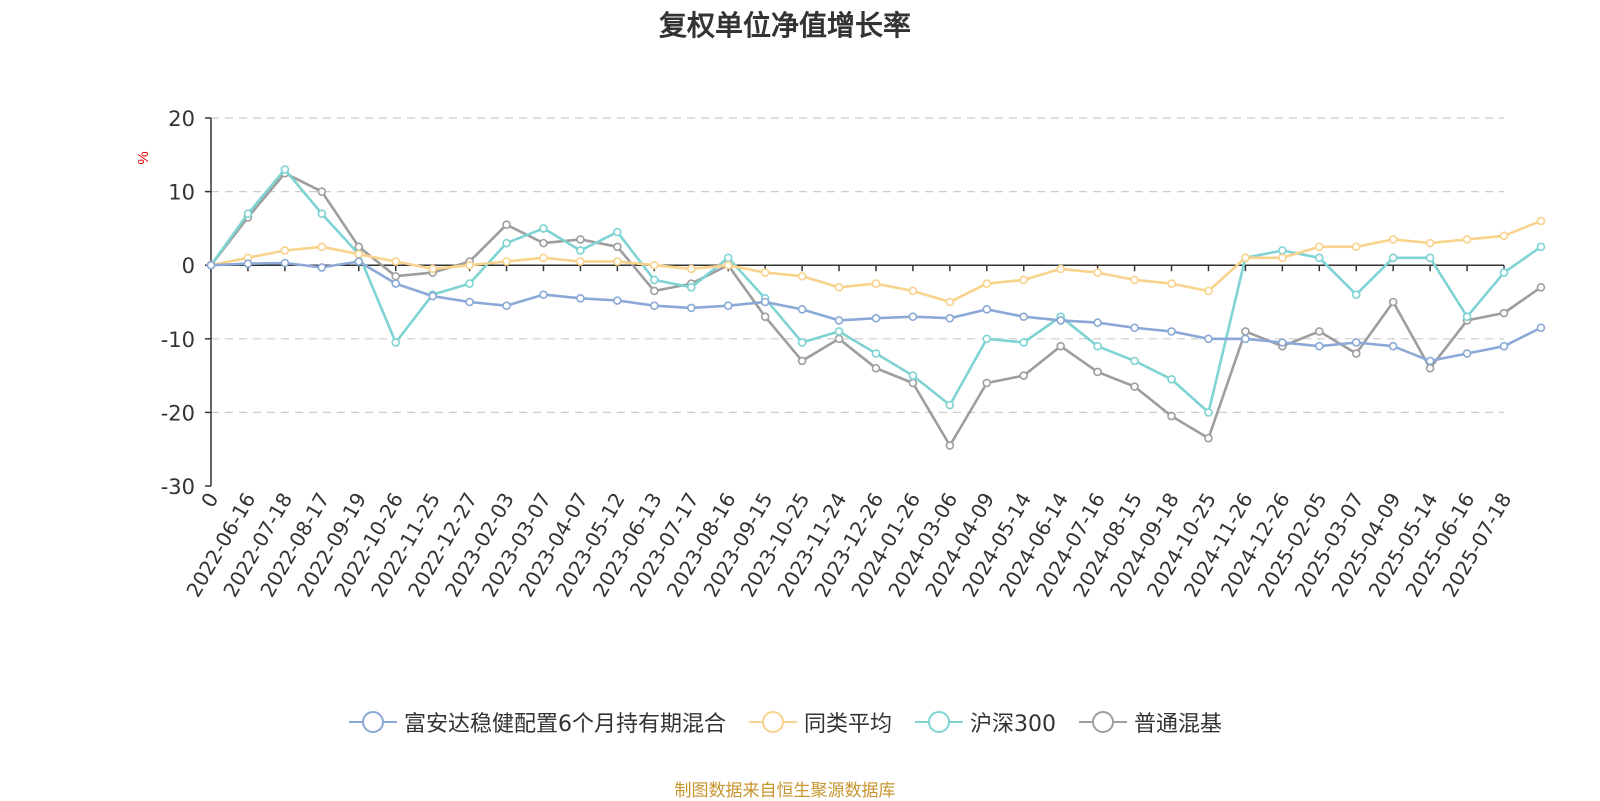 Image resolution: width=1600 pixels, height=801 pixels. I want to click on legend-label: 沪深300, so click(1013, 724).